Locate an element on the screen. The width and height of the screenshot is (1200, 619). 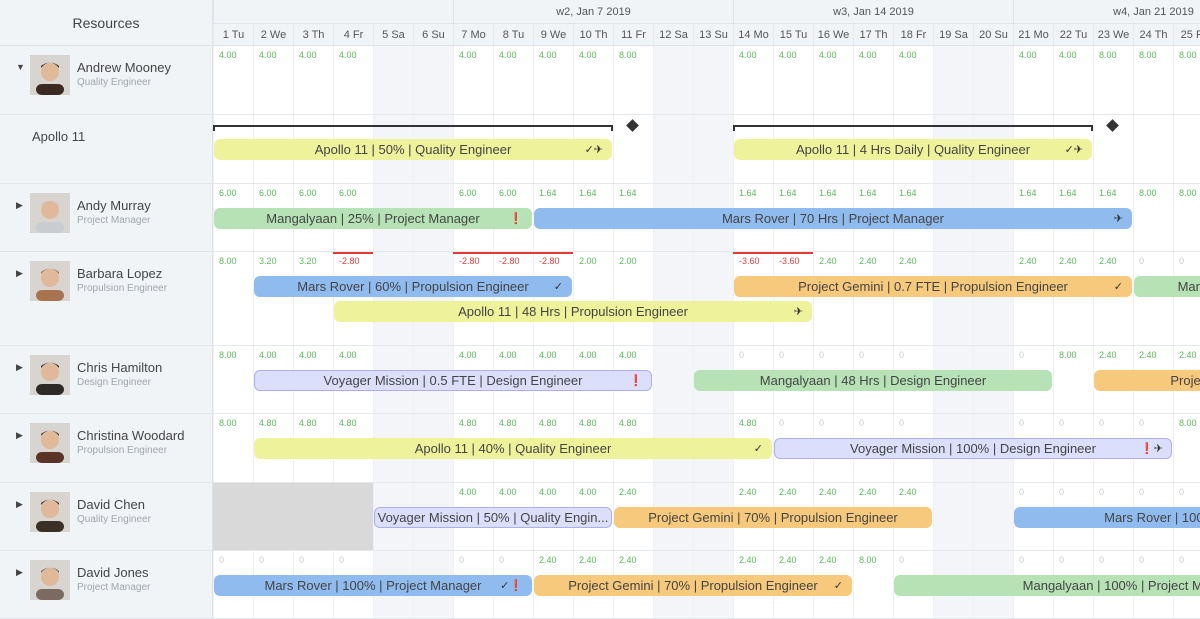
collapse-icon: ▼ is located at coordinates (20, 67).